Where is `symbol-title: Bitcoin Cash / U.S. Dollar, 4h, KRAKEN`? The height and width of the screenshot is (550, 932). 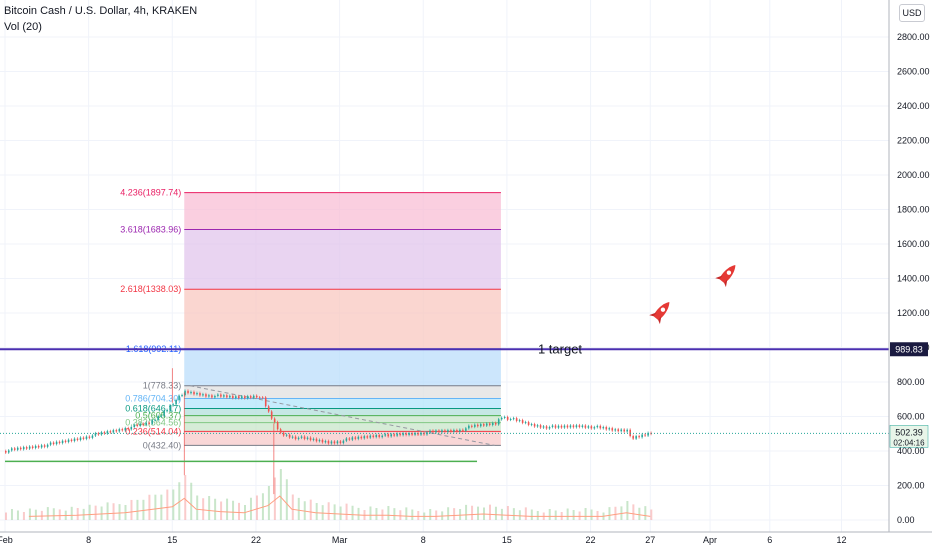
symbol-title: Bitcoin Cash / U.S. Dollar, 4h, KRAKEN is located at coordinates (101, 11).